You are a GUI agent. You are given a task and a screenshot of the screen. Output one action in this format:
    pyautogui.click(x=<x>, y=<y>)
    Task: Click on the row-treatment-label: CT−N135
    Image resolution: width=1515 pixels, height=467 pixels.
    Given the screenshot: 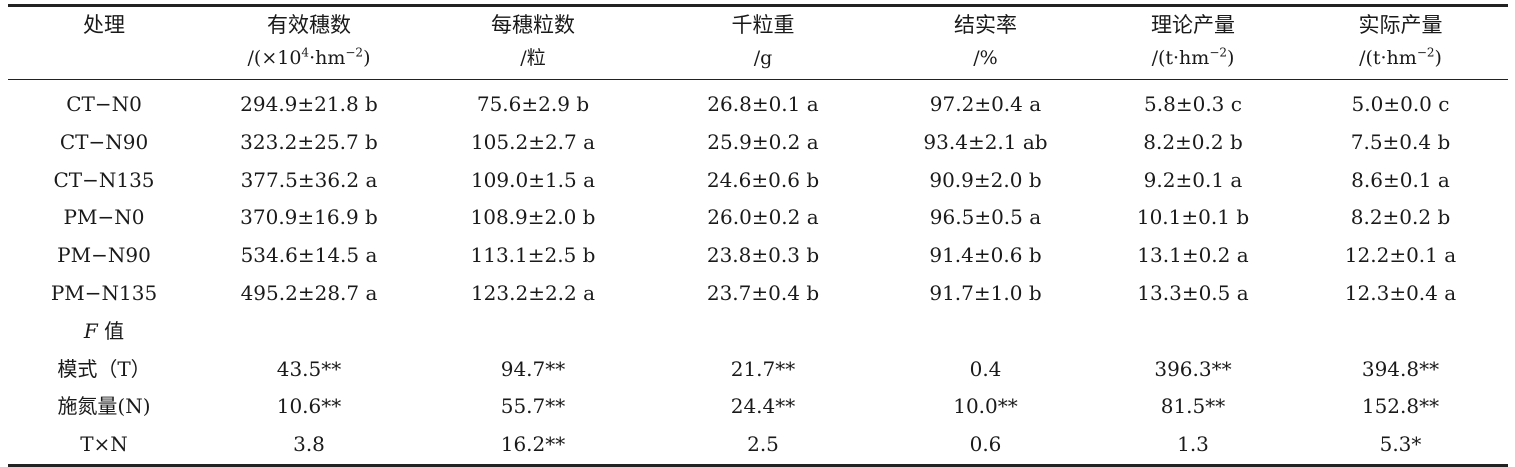 What is the action you would take?
    pyautogui.click(x=104, y=179)
    